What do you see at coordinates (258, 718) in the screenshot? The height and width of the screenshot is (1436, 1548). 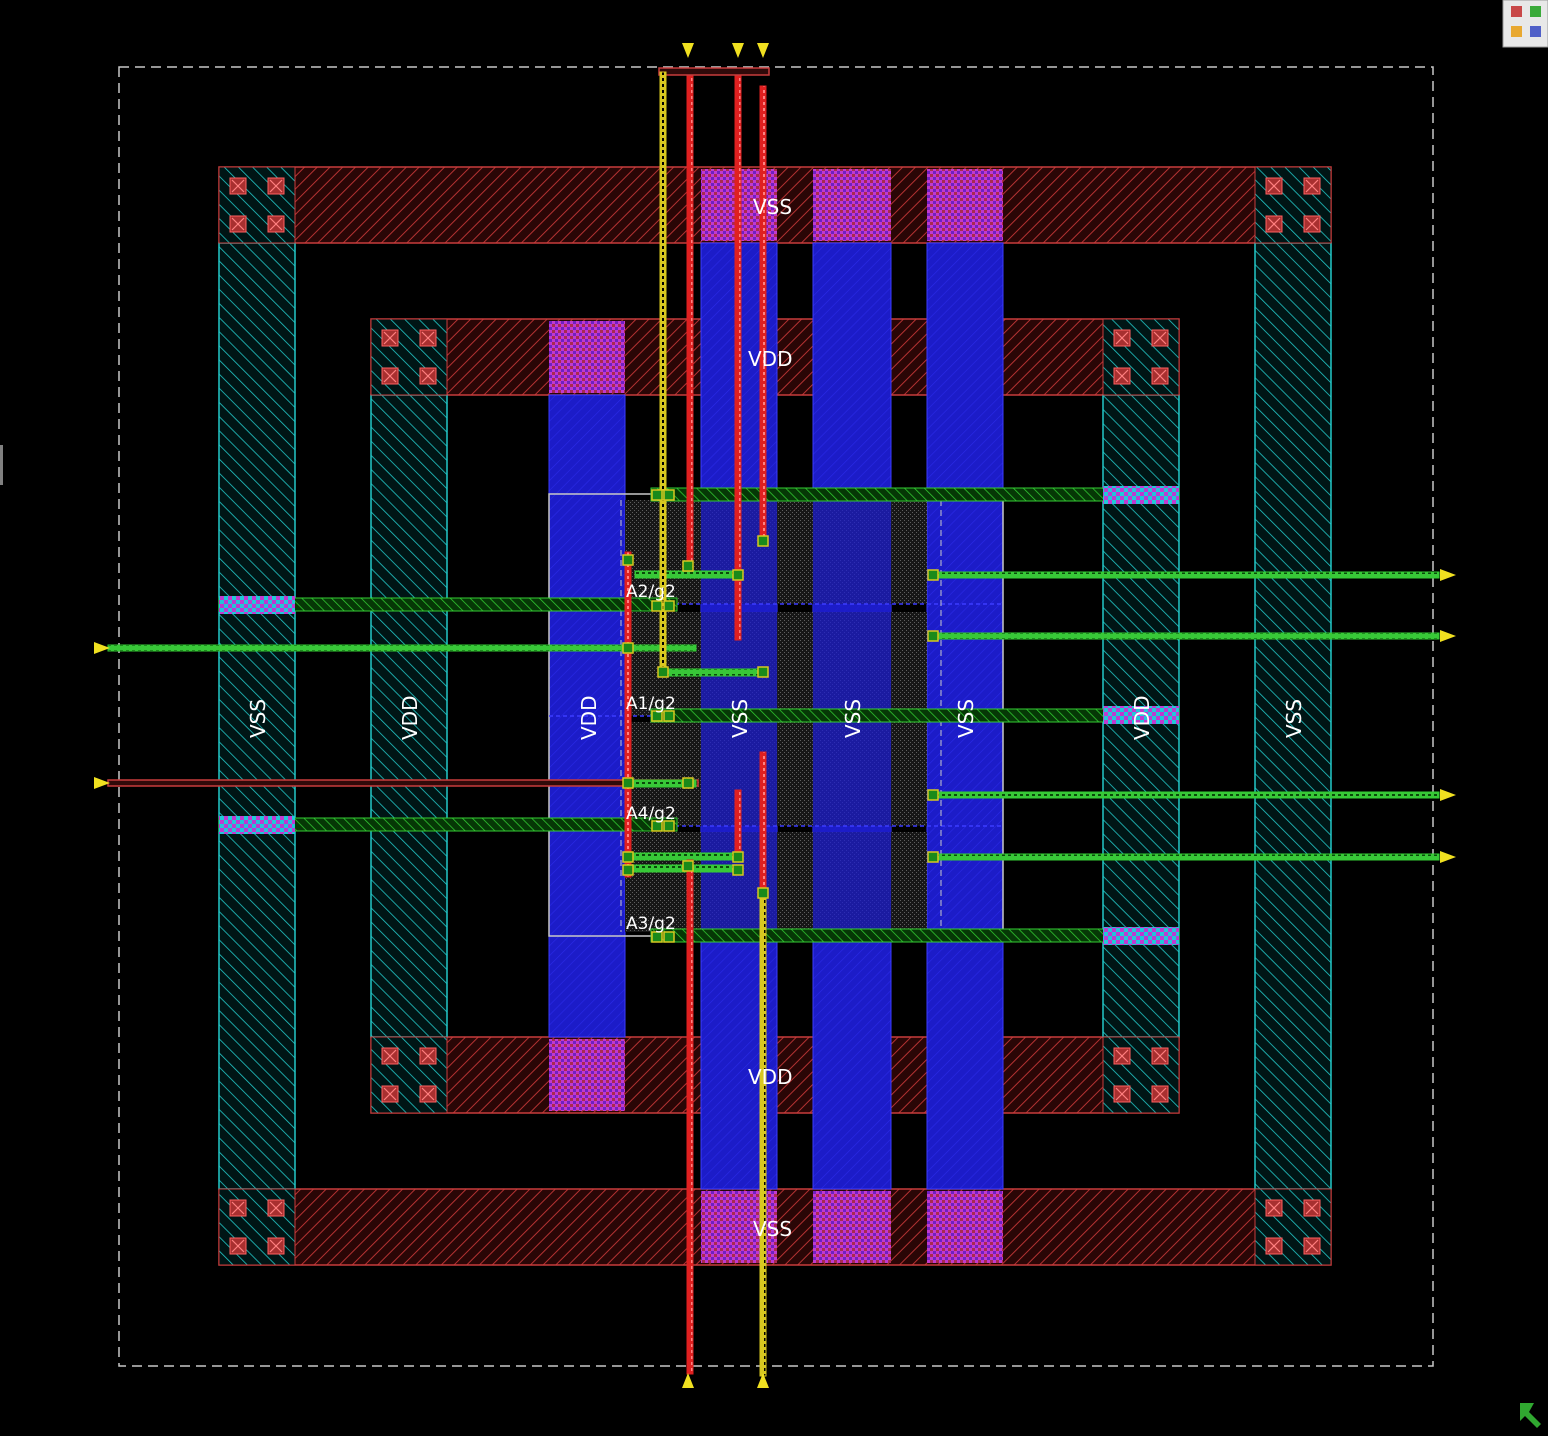 I see `net-label-vss-left: VSS` at bounding box center [258, 718].